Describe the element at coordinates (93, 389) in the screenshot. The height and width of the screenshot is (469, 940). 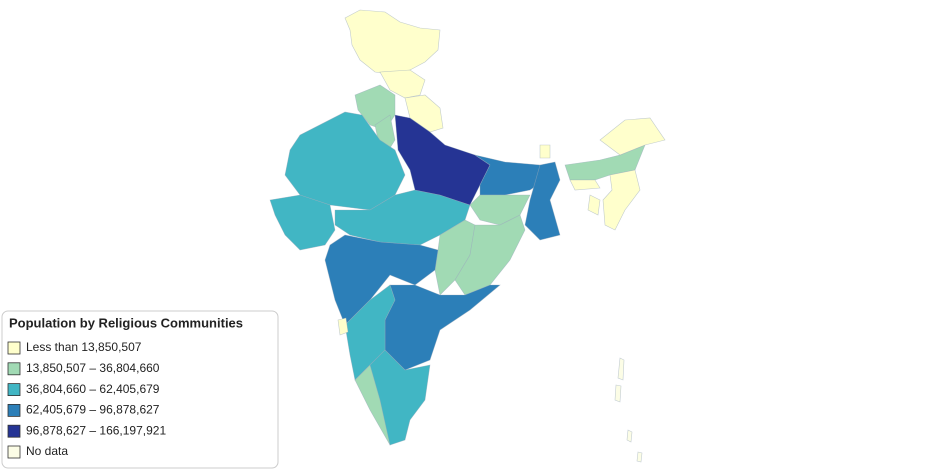
I see `legend-label: 36,804,660 – 62,405,679` at that location.